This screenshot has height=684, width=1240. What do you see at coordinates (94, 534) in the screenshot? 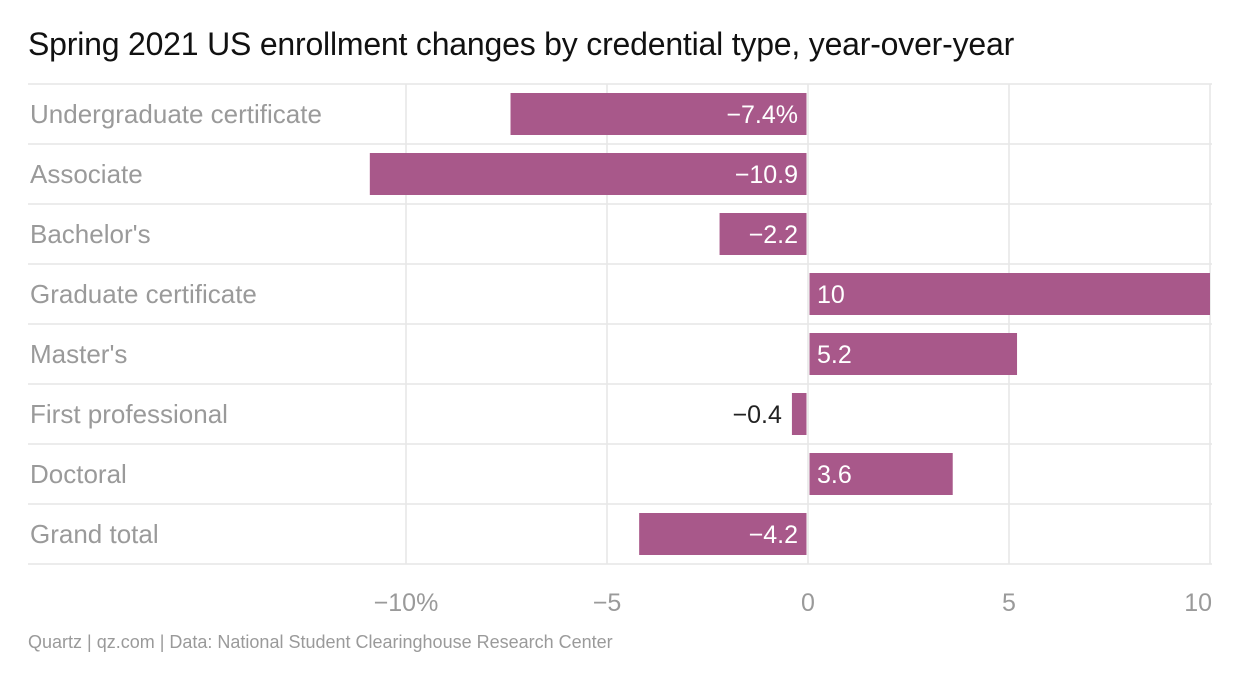
I see `row-label-grand-total: Grand total` at bounding box center [94, 534].